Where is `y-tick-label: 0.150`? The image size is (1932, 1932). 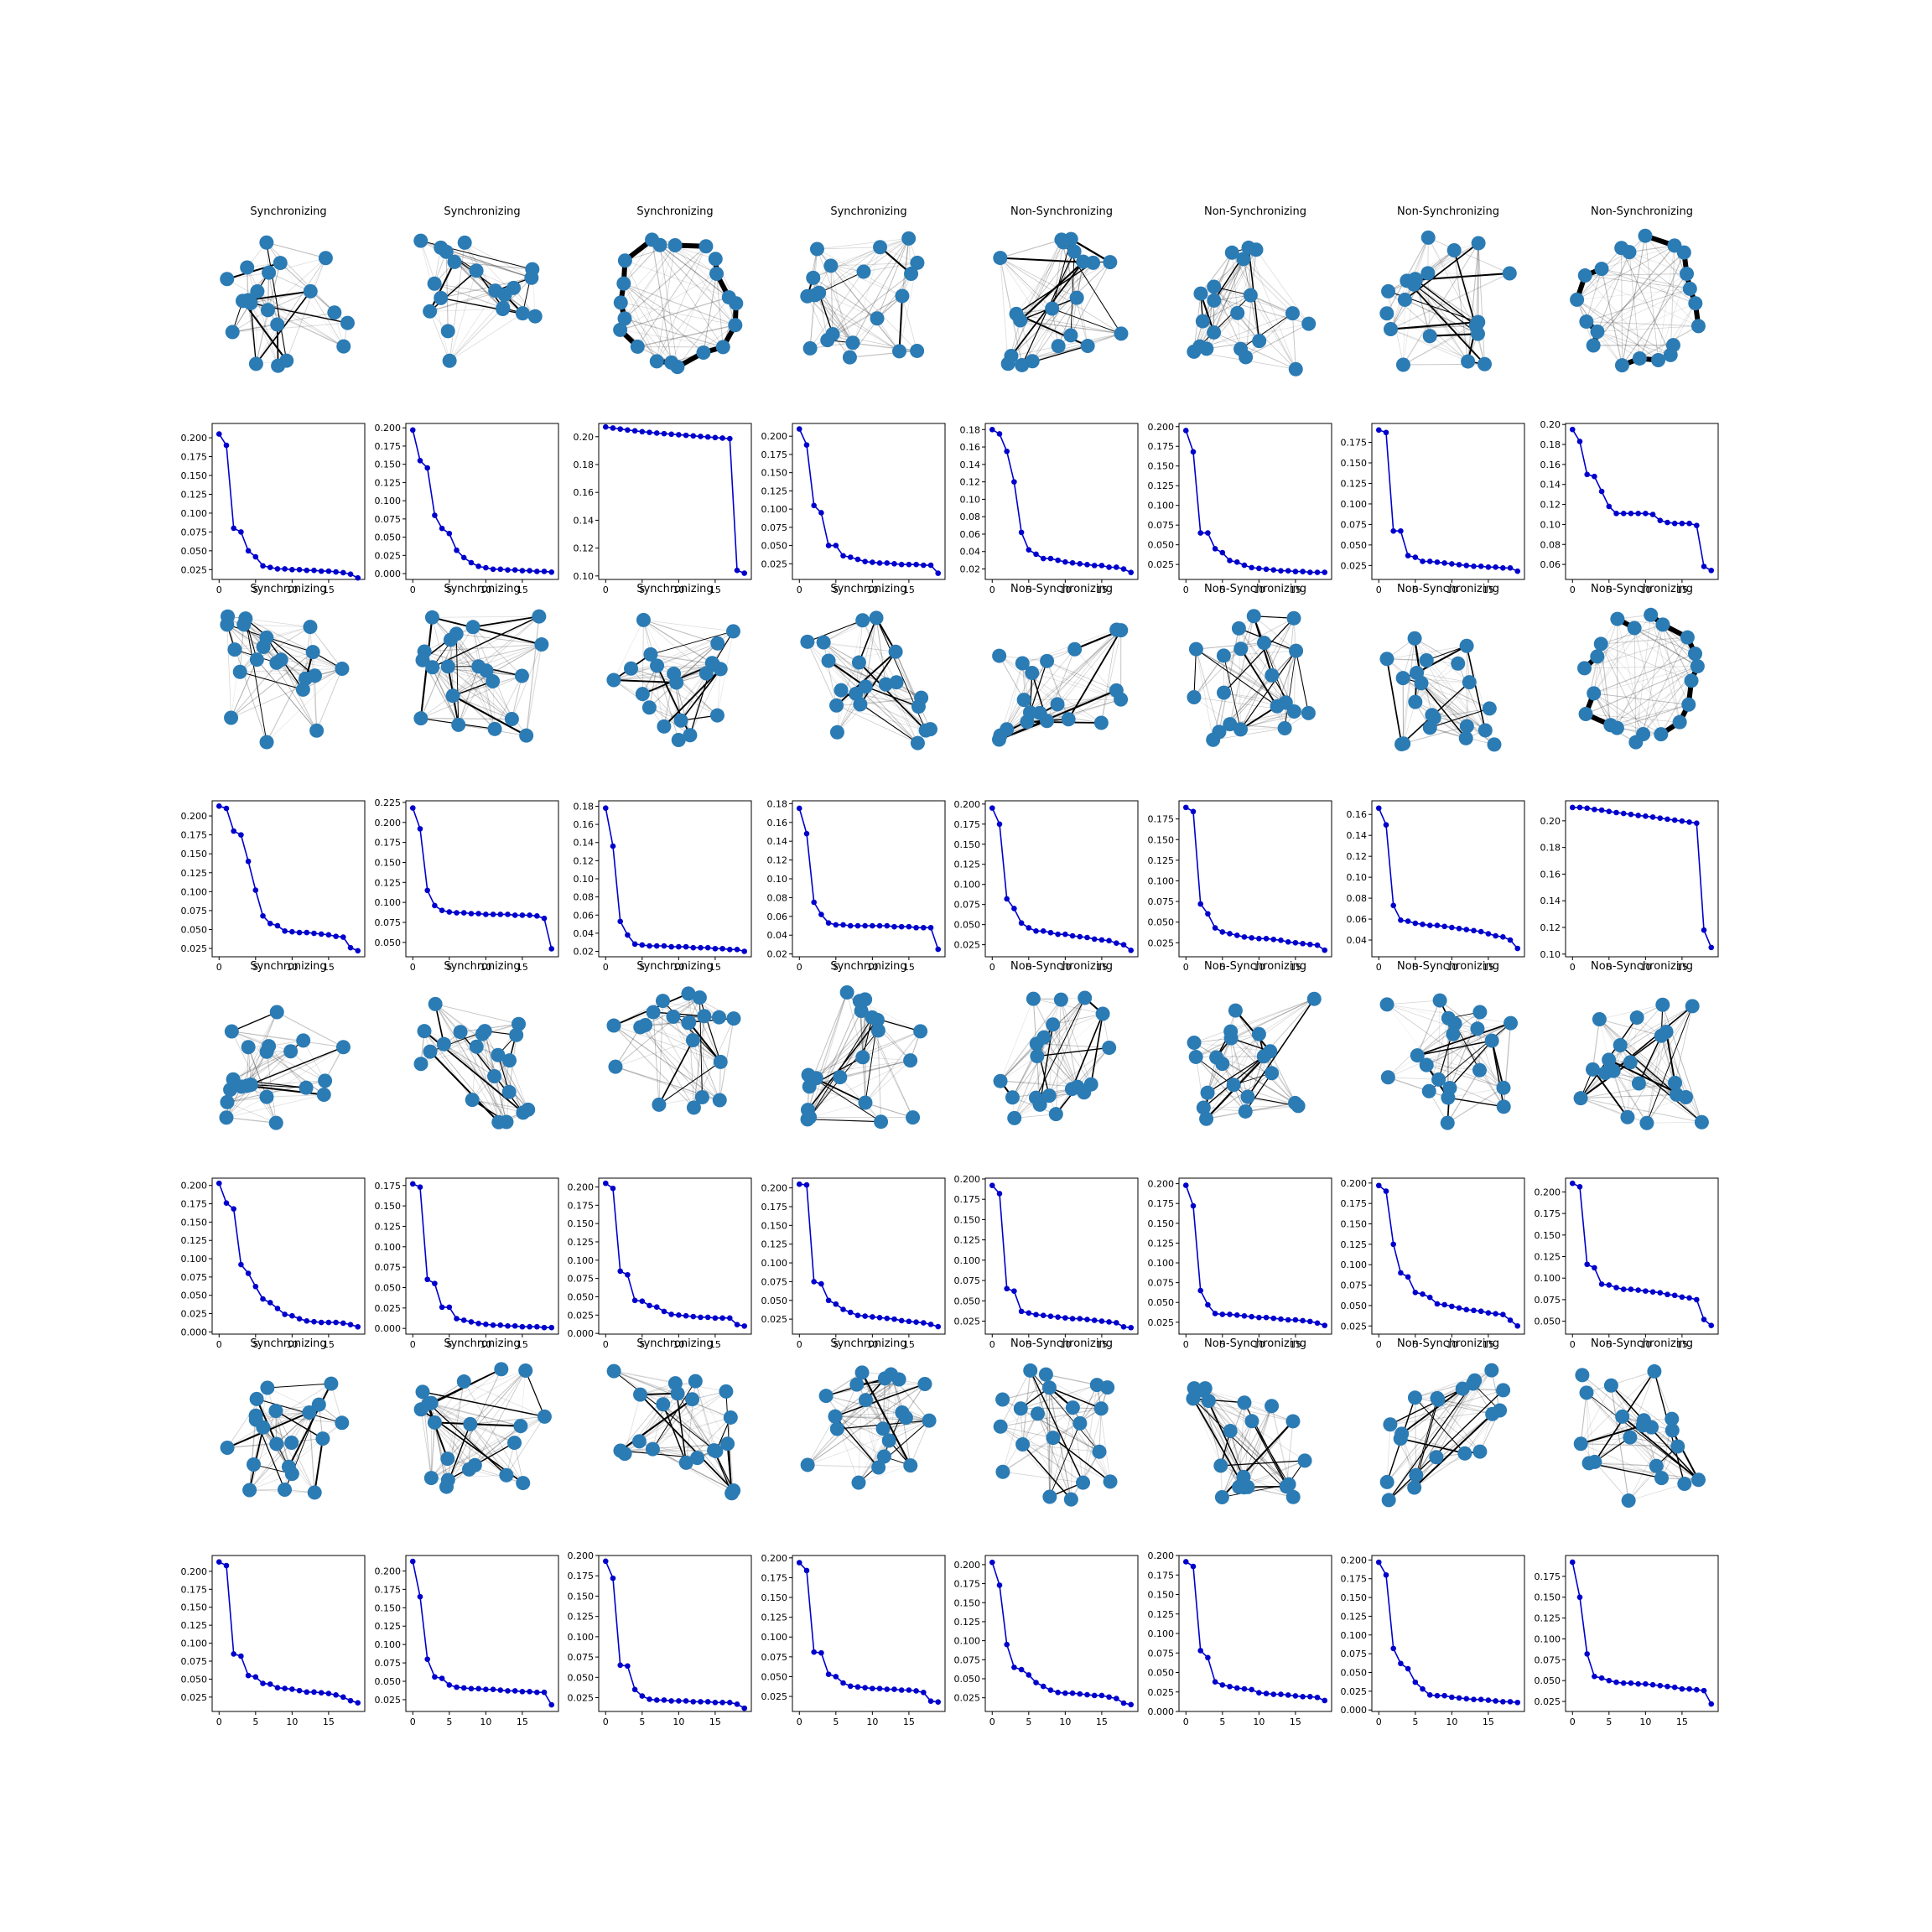
y-tick-label: 0.150 is located at coordinates (967, 844).